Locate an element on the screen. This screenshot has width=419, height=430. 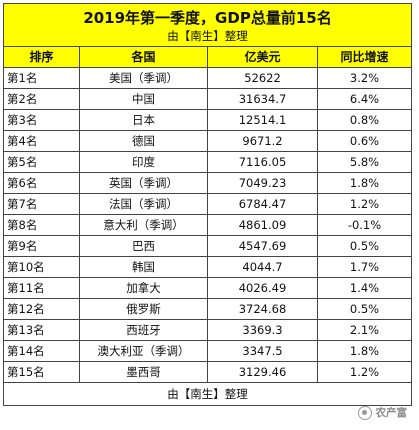
cell-growth: 0.8% is located at coordinates (364, 120).